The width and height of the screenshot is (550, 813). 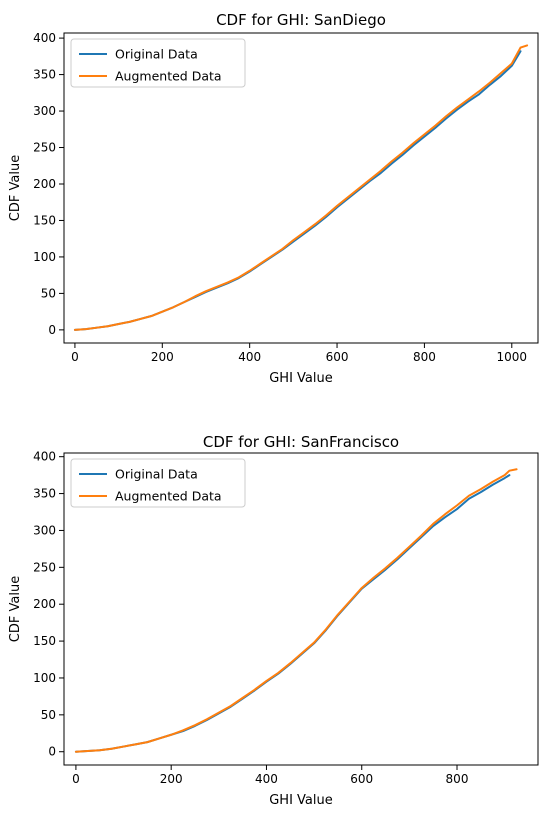 What do you see at coordinates (301, 442) in the screenshot?
I see `chart-title: CDF for GHI: SanFrancisco` at bounding box center [301, 442].